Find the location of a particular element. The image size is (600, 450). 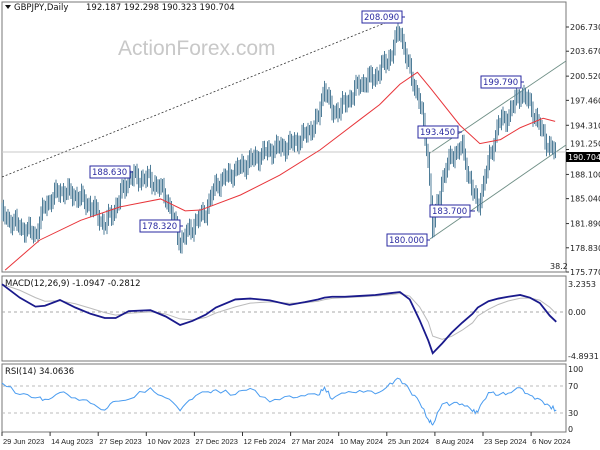

annotation-193450: 193.450 is located at coordinates (439, 132).